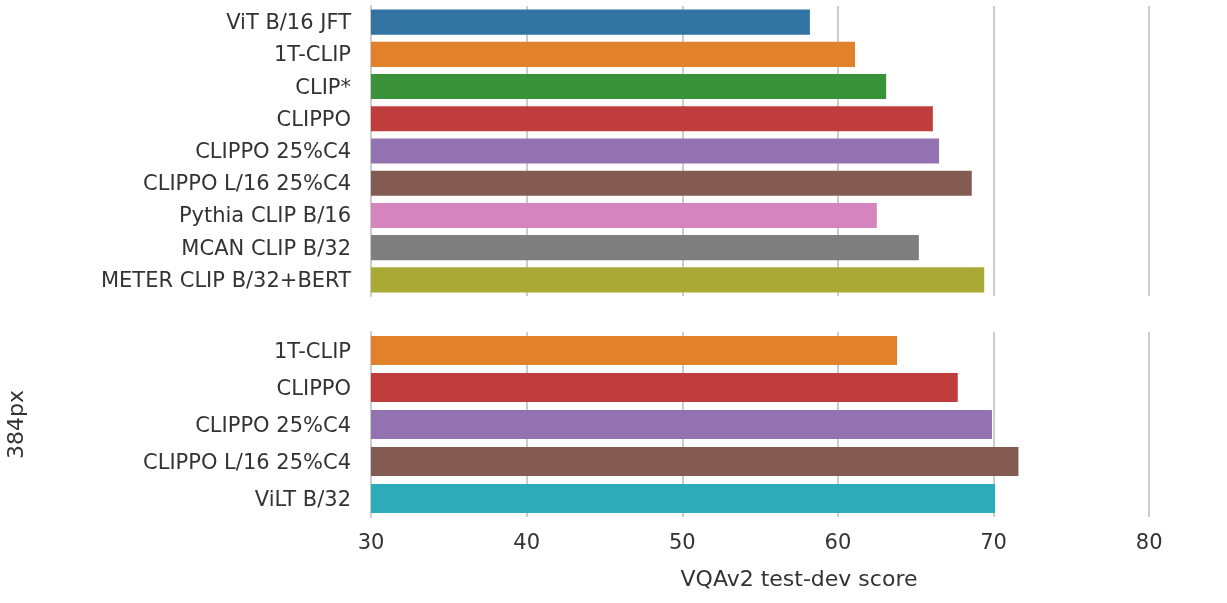 This screenshot has height=603, width=1227. What do you see at coordinates (264, 215) in the screenshot?
I see `y-tick-label: Pythia CLIP B/16` at bounding box center [264, 215].